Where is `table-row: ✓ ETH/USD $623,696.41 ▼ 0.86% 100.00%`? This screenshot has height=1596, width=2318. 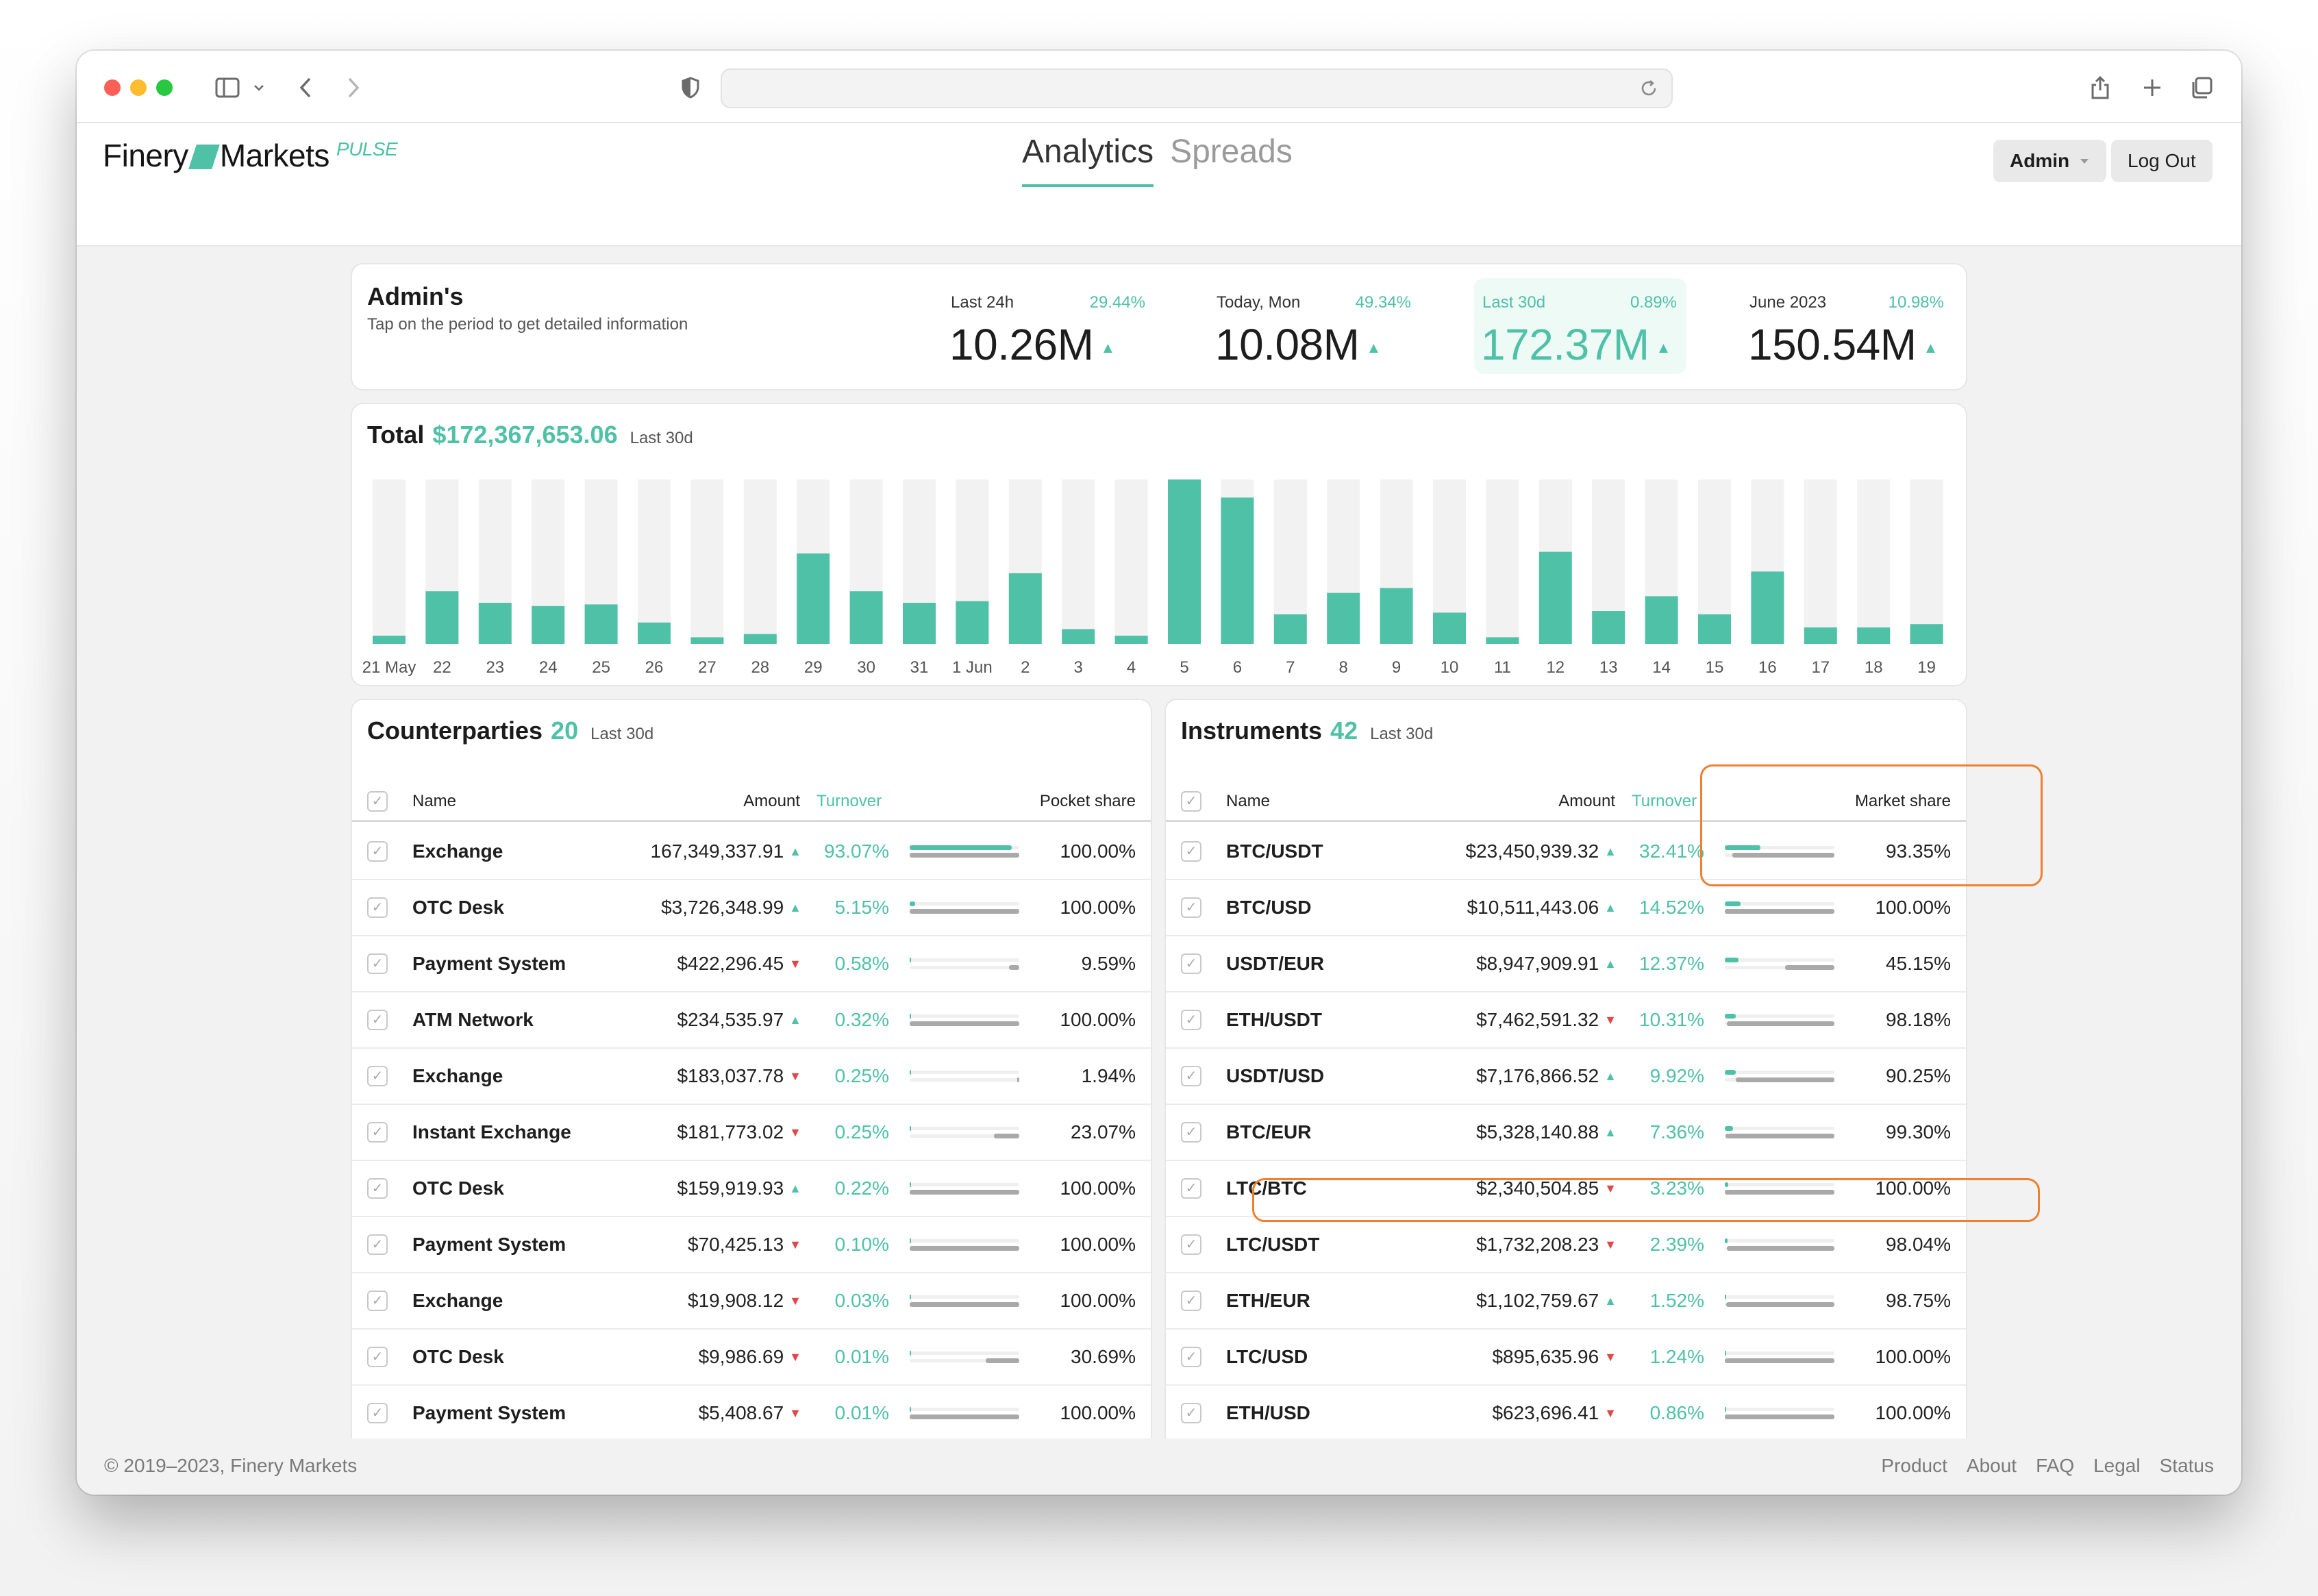 table-row: ✓ ETH/USD $623,696.41 ▼ 0.86% 100.00% is located at coordinates (1566, 1414).